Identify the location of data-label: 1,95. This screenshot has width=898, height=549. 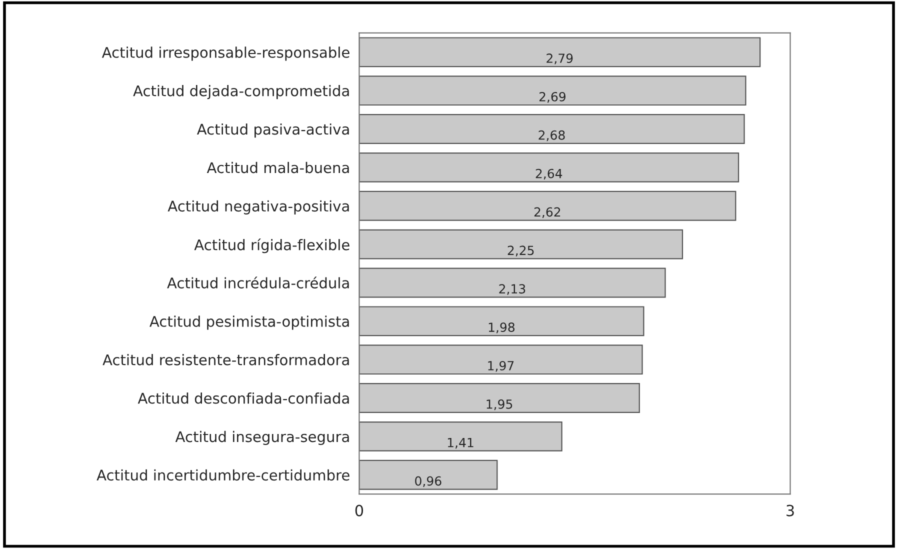
(499, 404).